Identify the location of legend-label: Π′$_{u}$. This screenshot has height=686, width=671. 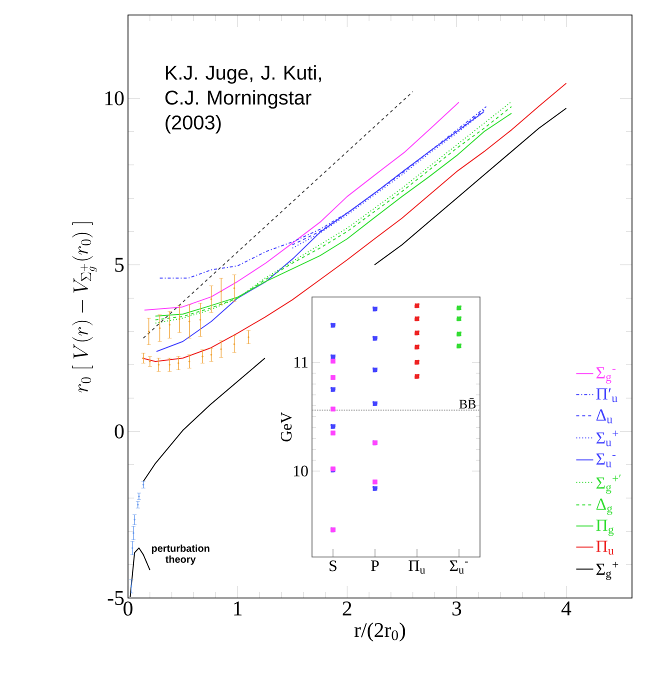
(607, 395).